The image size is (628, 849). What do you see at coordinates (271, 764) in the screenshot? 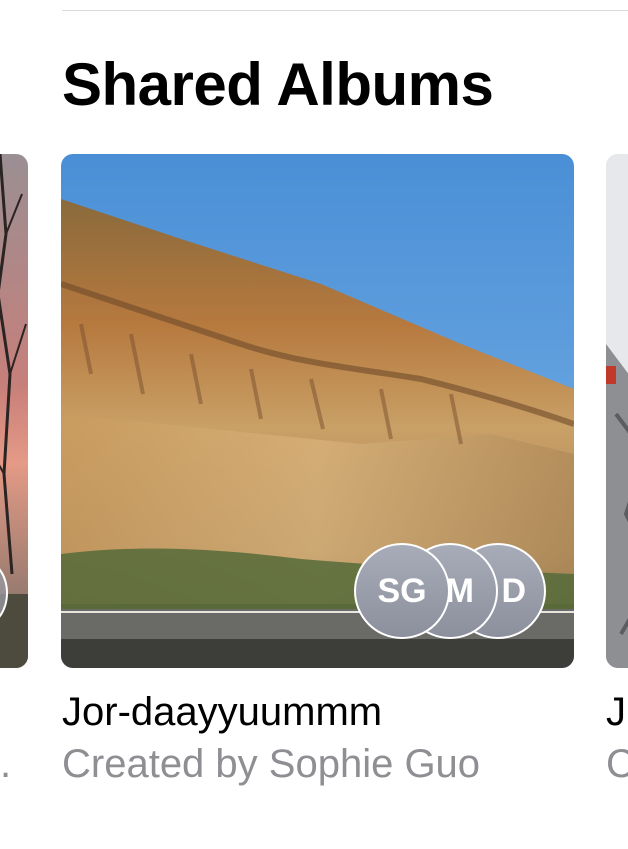
I see `album-creator: Created by Sophie Guo` at bounding box center [271, 764].